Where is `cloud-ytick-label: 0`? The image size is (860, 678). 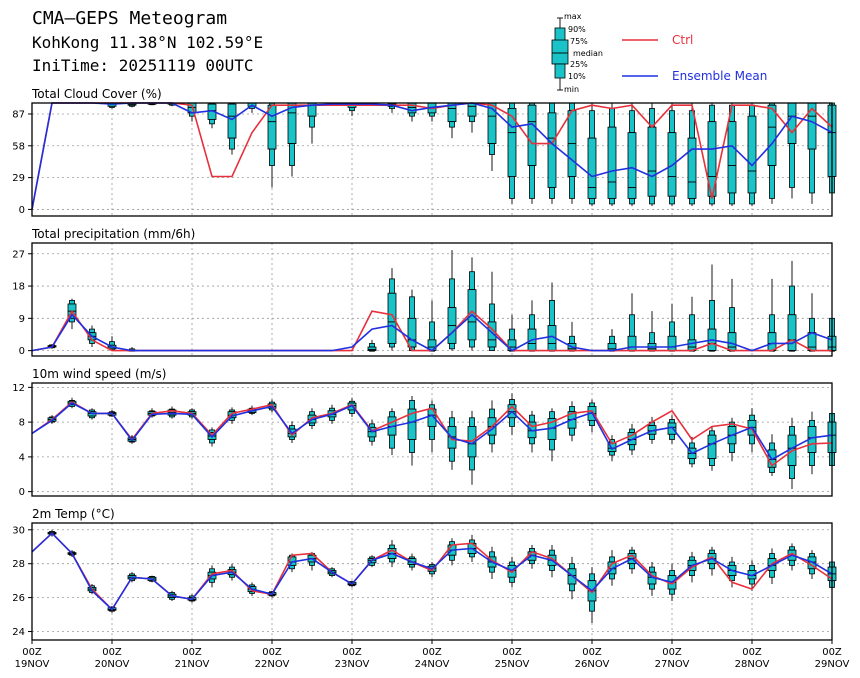 cloud-ytick-label: 0 is located at coordinates (22, 210).